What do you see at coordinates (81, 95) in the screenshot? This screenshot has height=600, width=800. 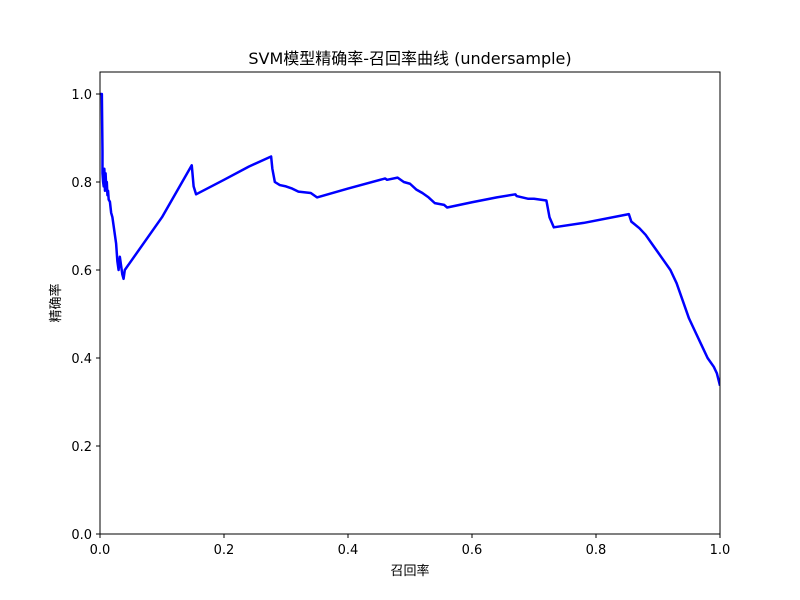 I see `y-tick-label: 1.0` at bounding box center [81, 95].